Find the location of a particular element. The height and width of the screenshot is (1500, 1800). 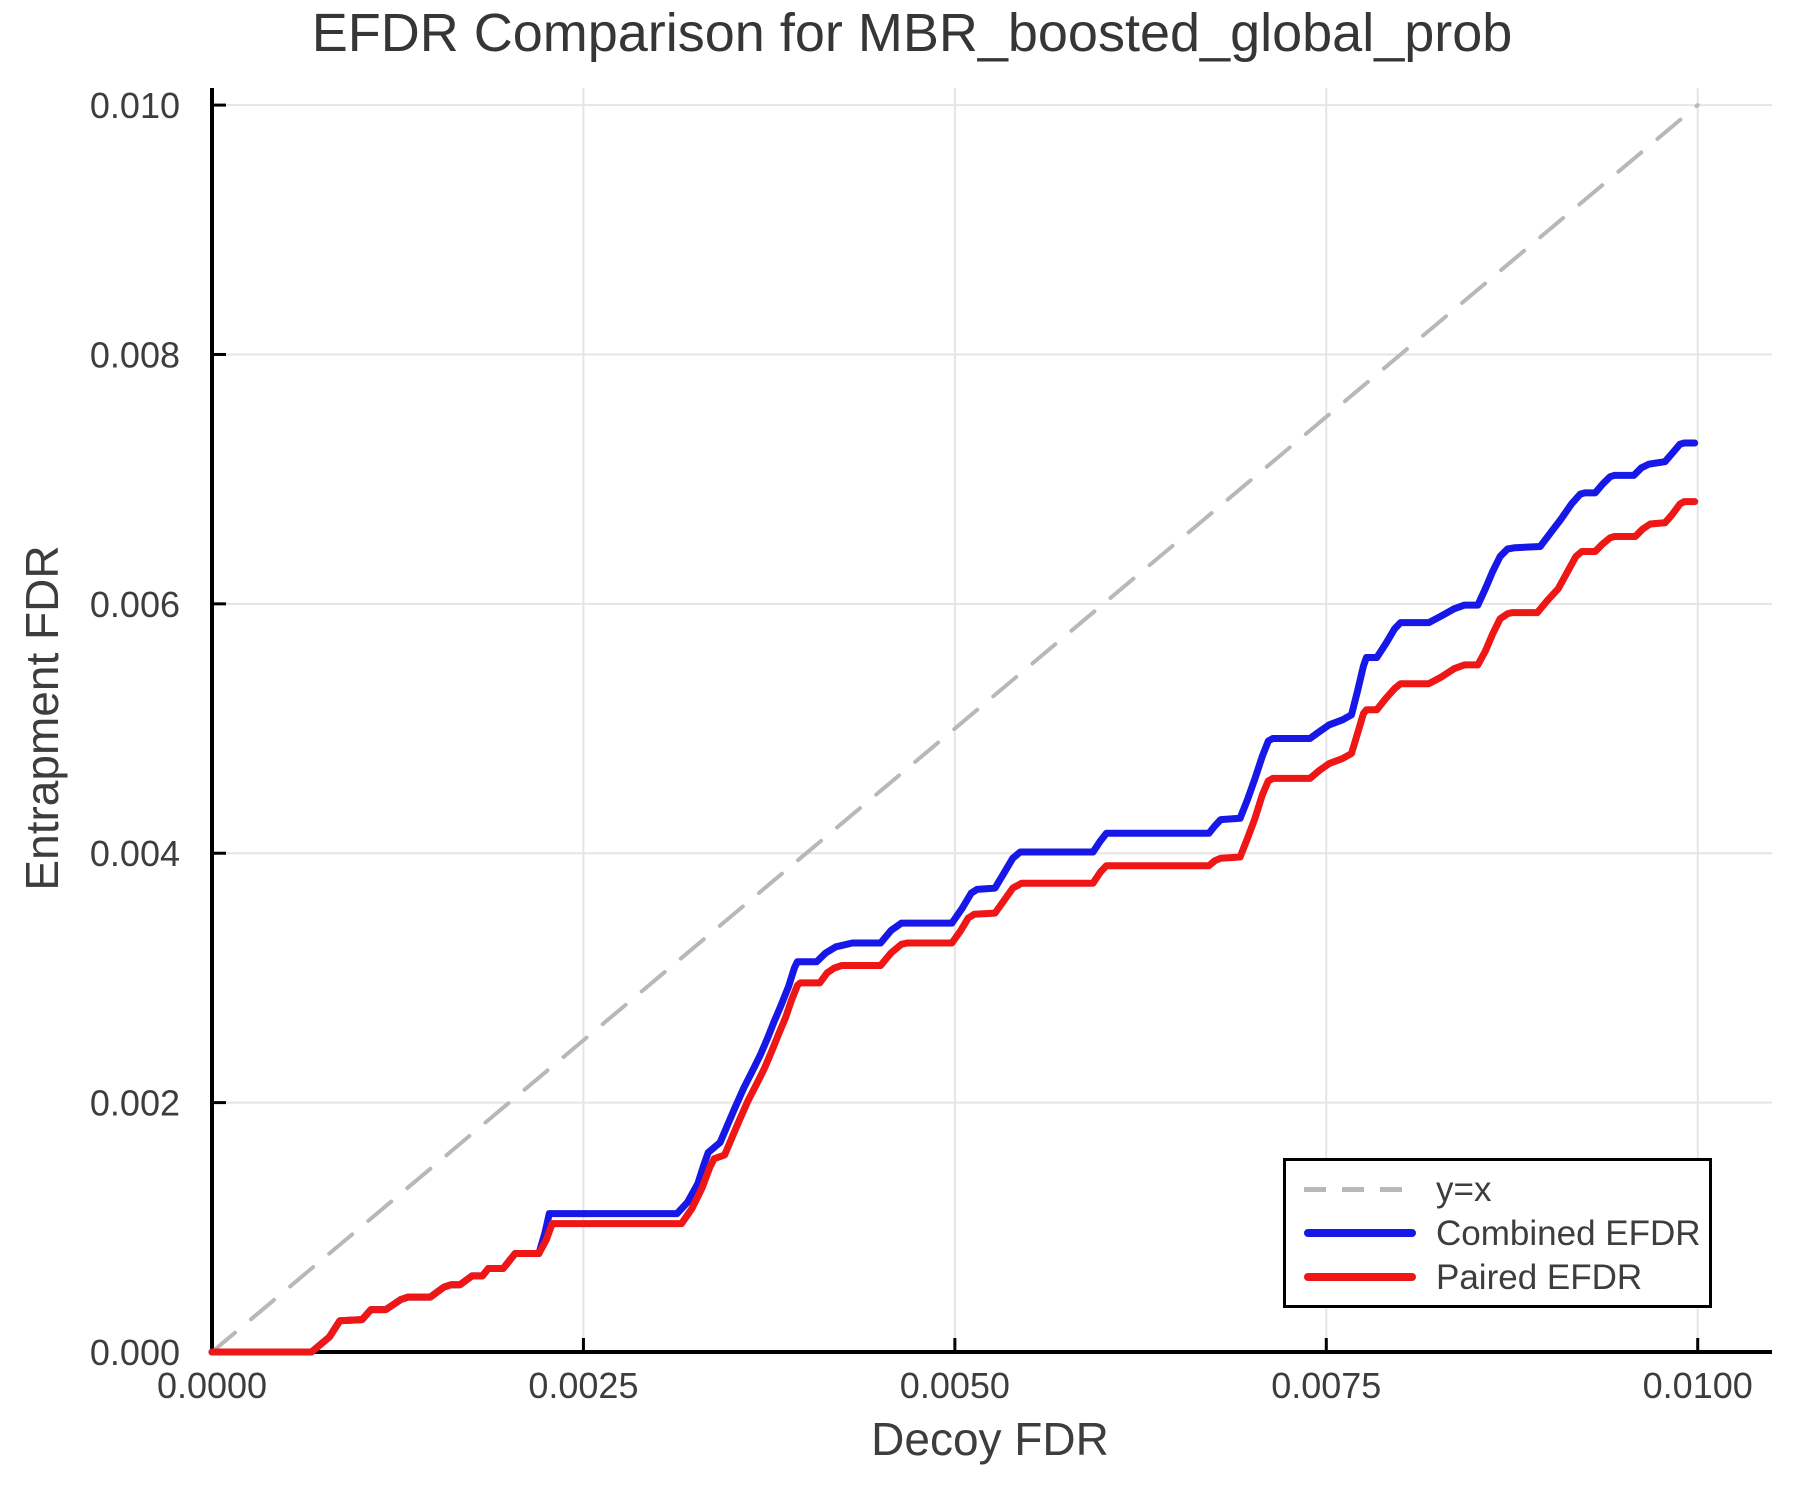

y-tick-label: 0.010 is located at coordinates (135, 105).